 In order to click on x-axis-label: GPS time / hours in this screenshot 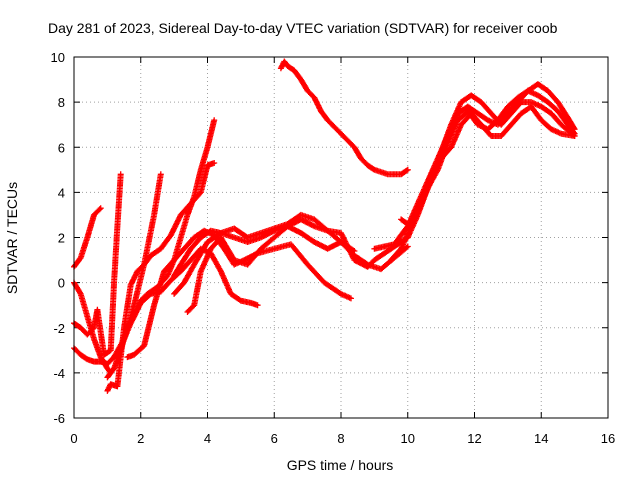, I will do `click(340, 465)`.